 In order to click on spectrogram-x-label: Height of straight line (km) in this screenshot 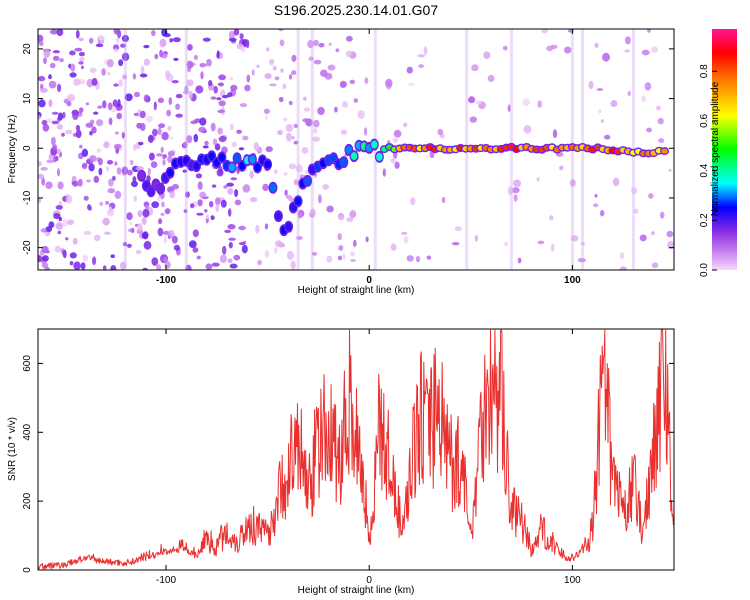, I will do `click(356, 290)`.